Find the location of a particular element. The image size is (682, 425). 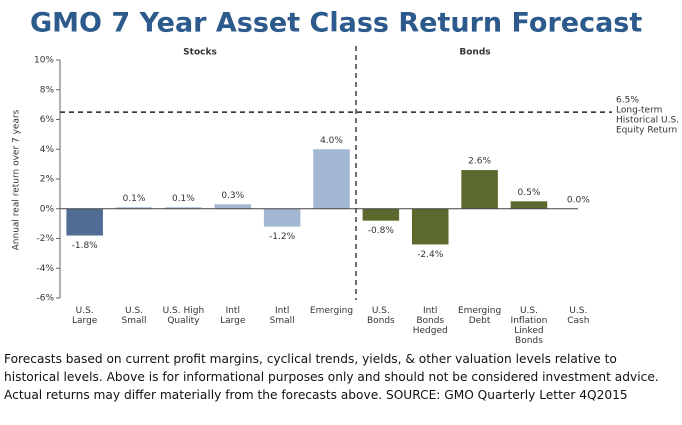

y-tick-label: 4% is located at coordinates (47, 150).